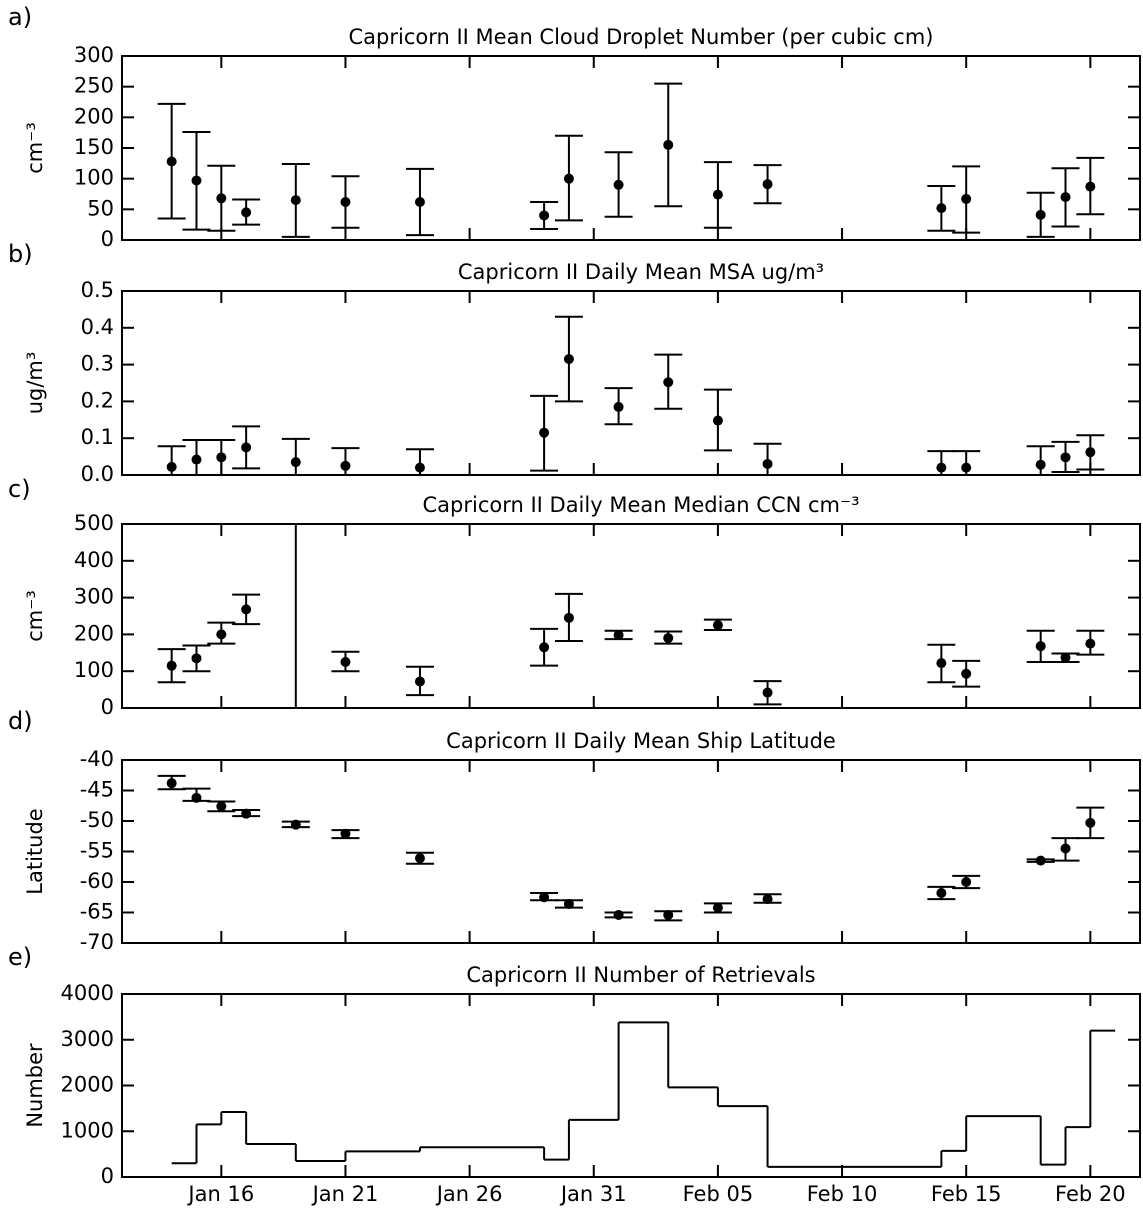 The height and width of the screenshot is (1208, 1143). What do you see at coordinates (97, 942) in the screenshot?
I see `y-tick-label: -70` at bounding box center [97, 942].